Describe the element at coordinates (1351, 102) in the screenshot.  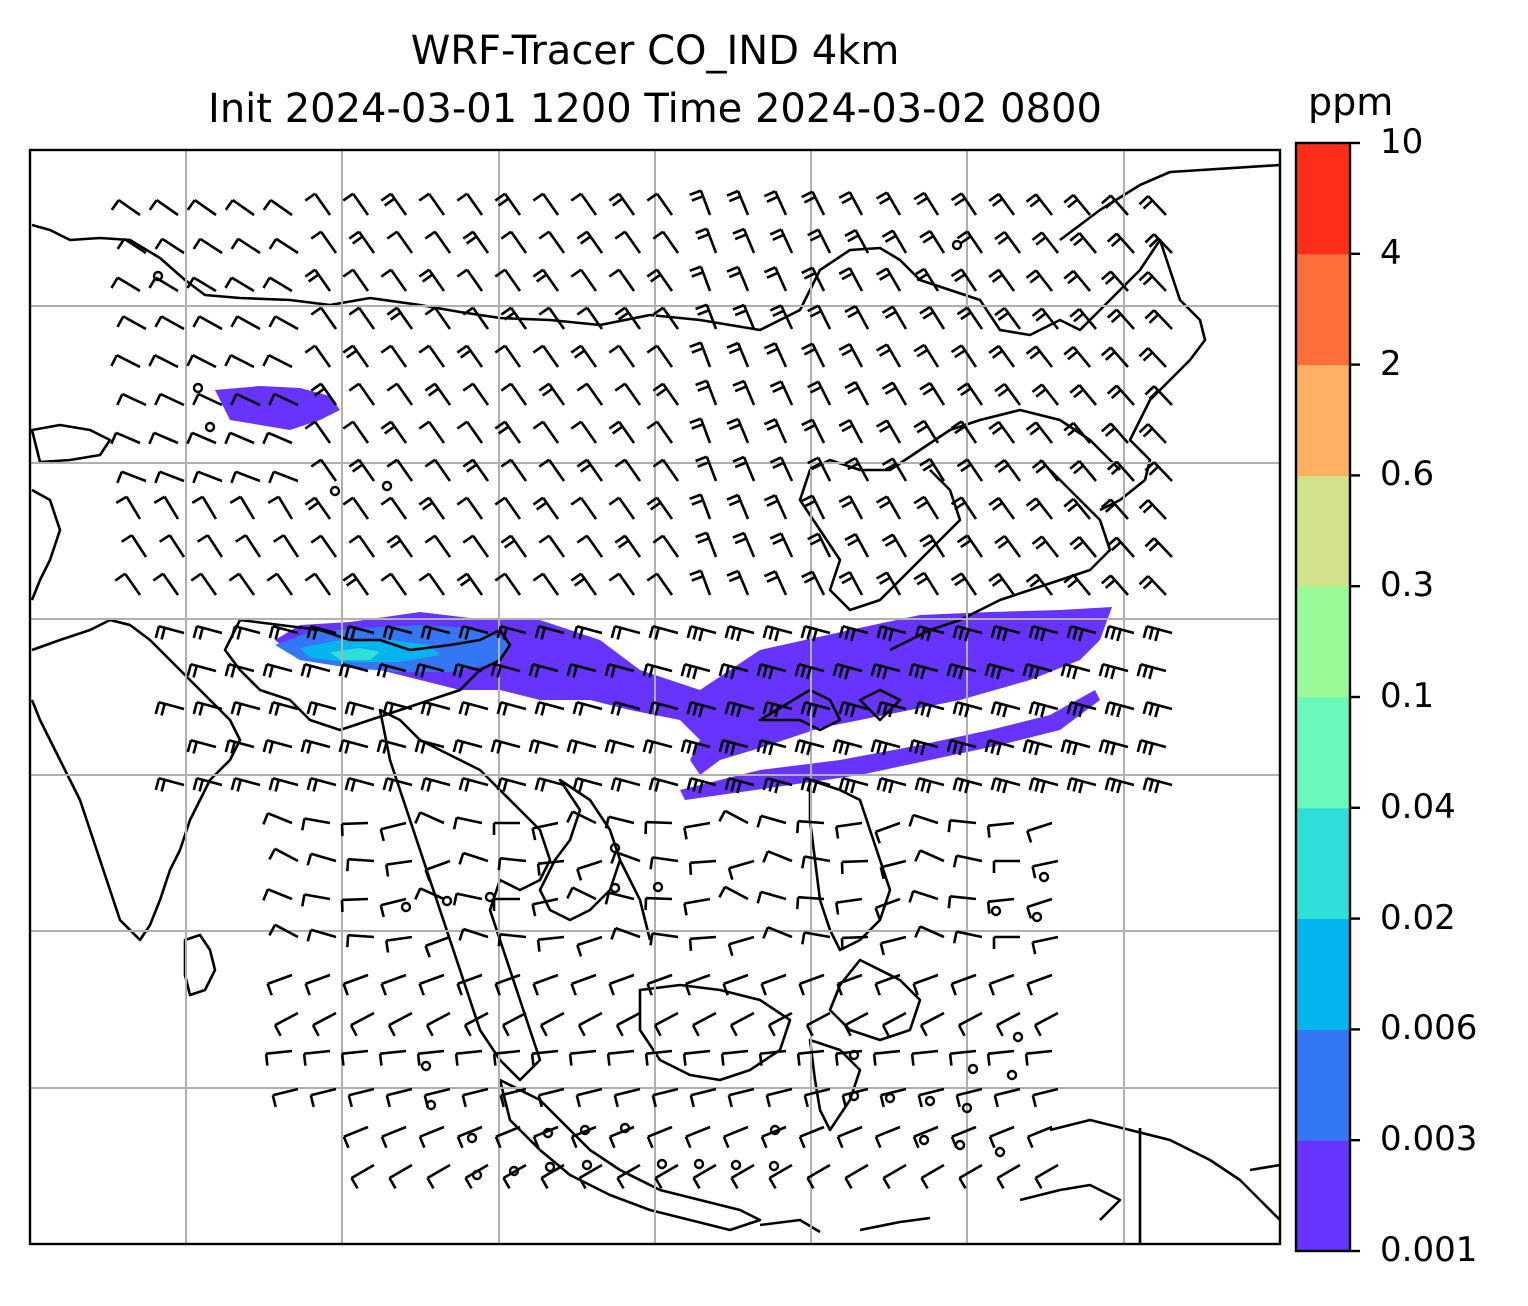
I see `colorbar-unit: ppm` at that location.